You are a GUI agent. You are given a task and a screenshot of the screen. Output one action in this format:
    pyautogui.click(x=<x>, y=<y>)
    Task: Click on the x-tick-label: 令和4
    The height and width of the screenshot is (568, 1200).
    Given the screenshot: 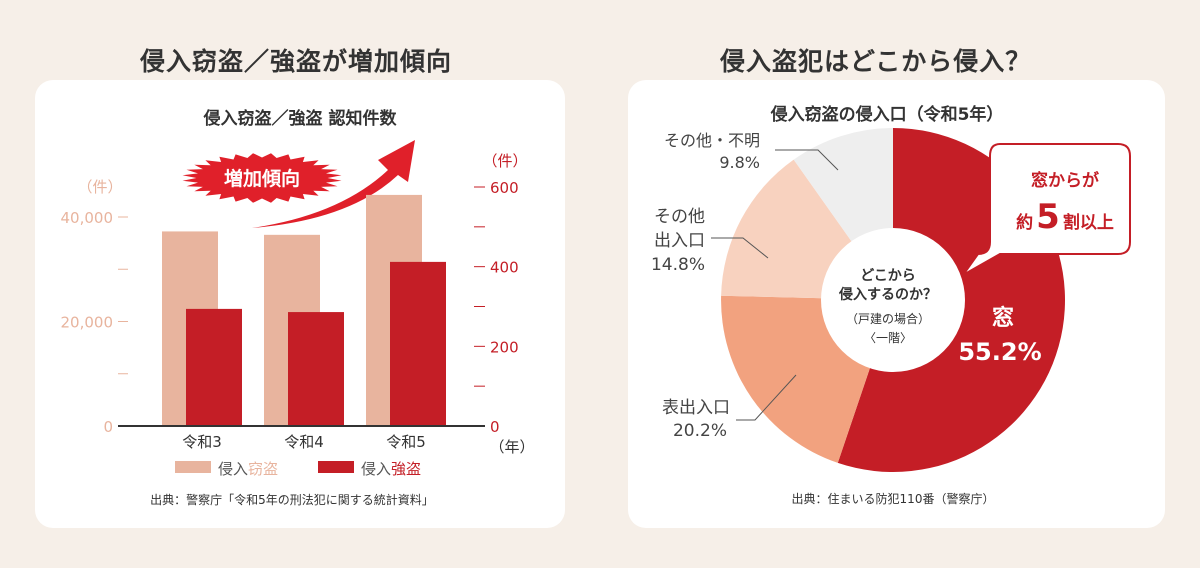 What is the action you would take?
    pyautogui.click(x=304, y=442)
    